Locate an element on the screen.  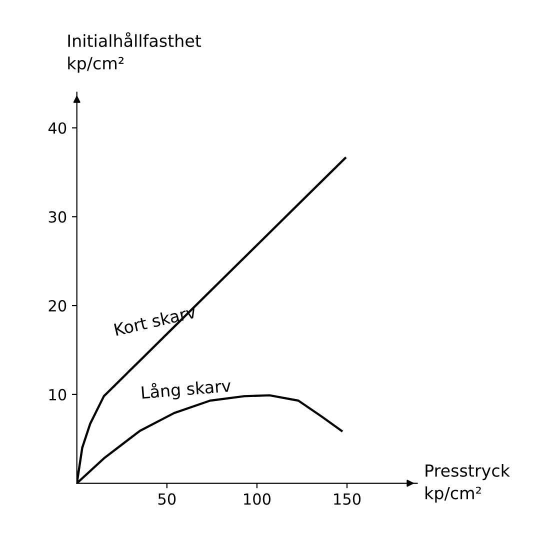
text: Kort skarv is located at coordinates (155, 320).